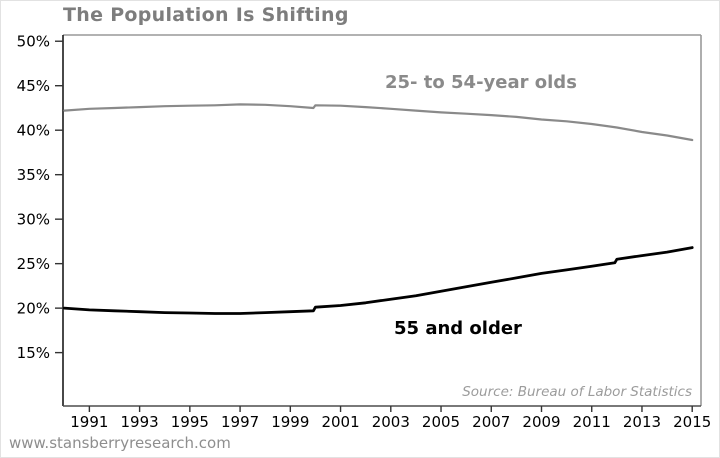  What do you see at coordinates (577, 392) in the screenshot?
I see `source-attribution: Source: Bureau of Labor Statistics` at bounding box center [577, 392].